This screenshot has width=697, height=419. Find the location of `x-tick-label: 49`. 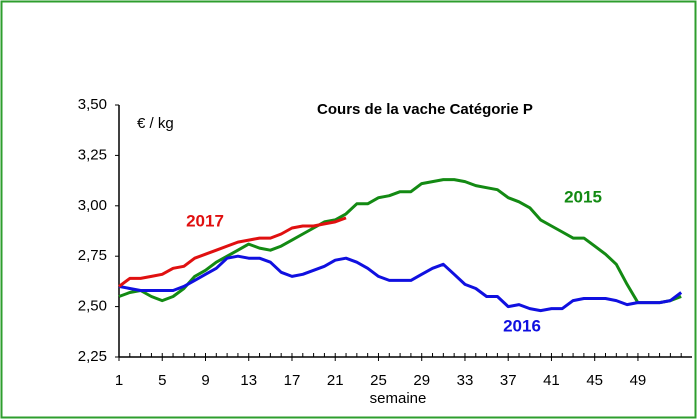

x-tick-label: 49 is located at coordinates (638, 380).